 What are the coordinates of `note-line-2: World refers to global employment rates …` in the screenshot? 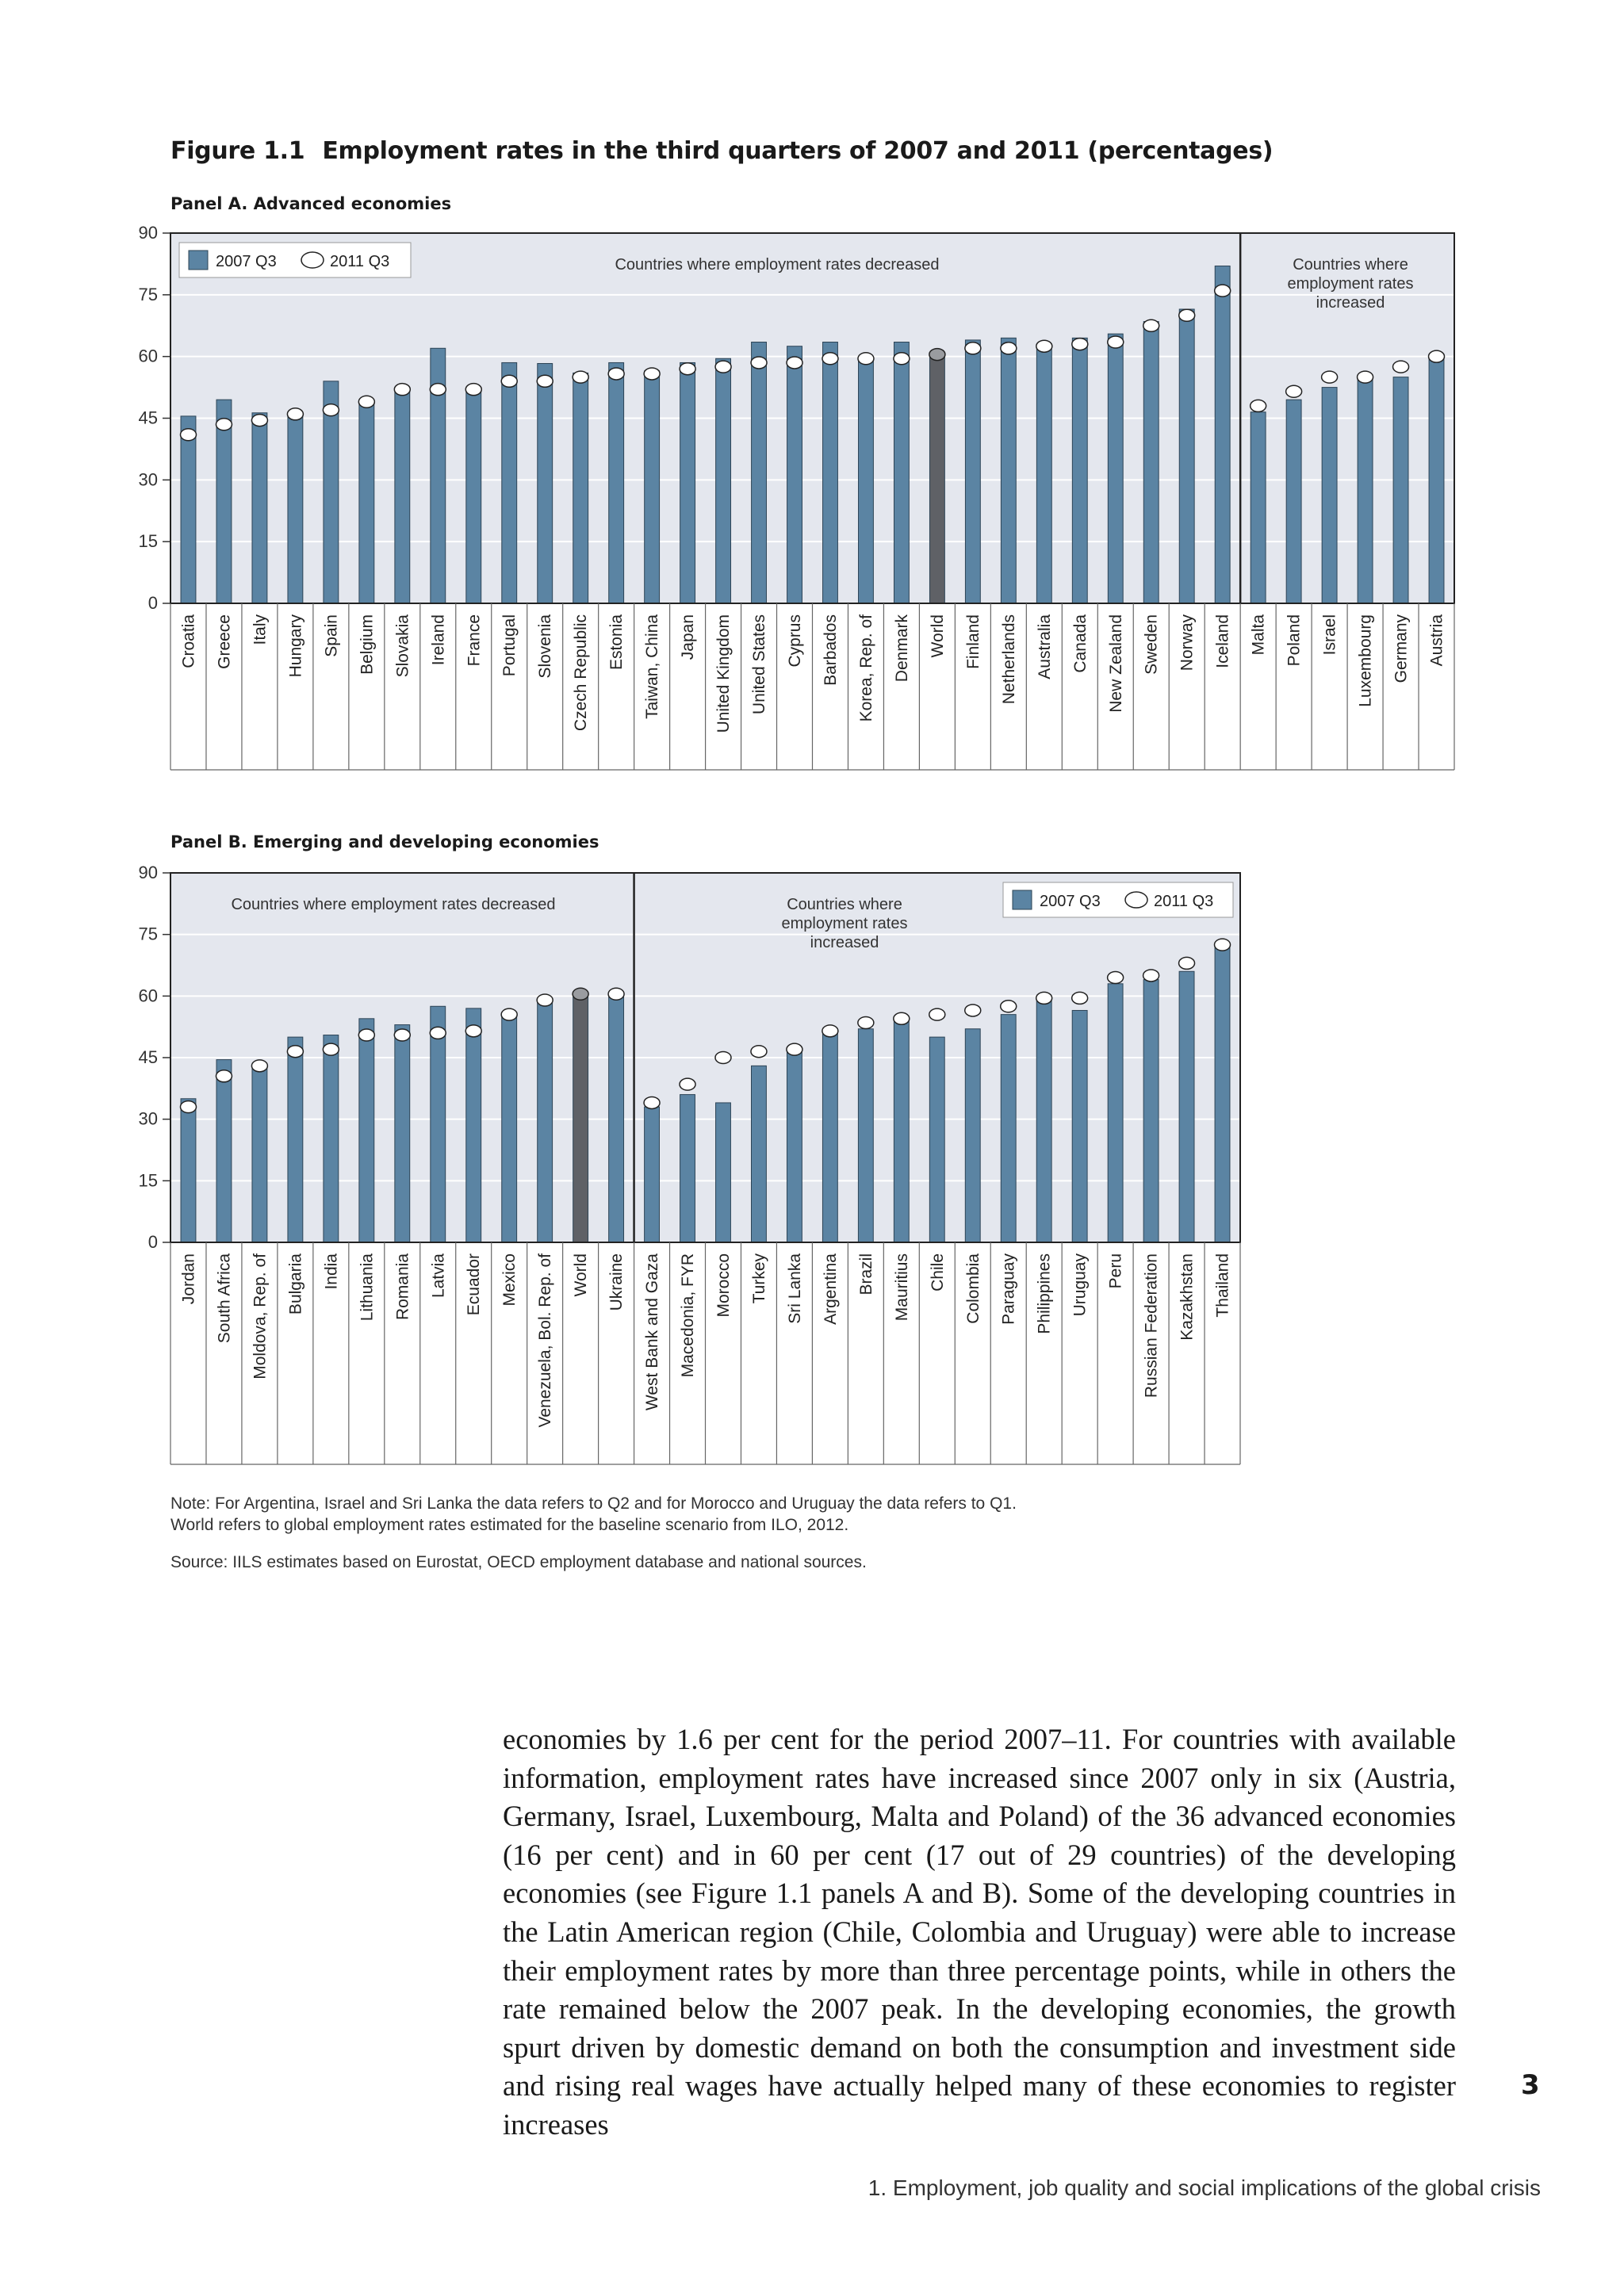 It's located at (510, 1525).